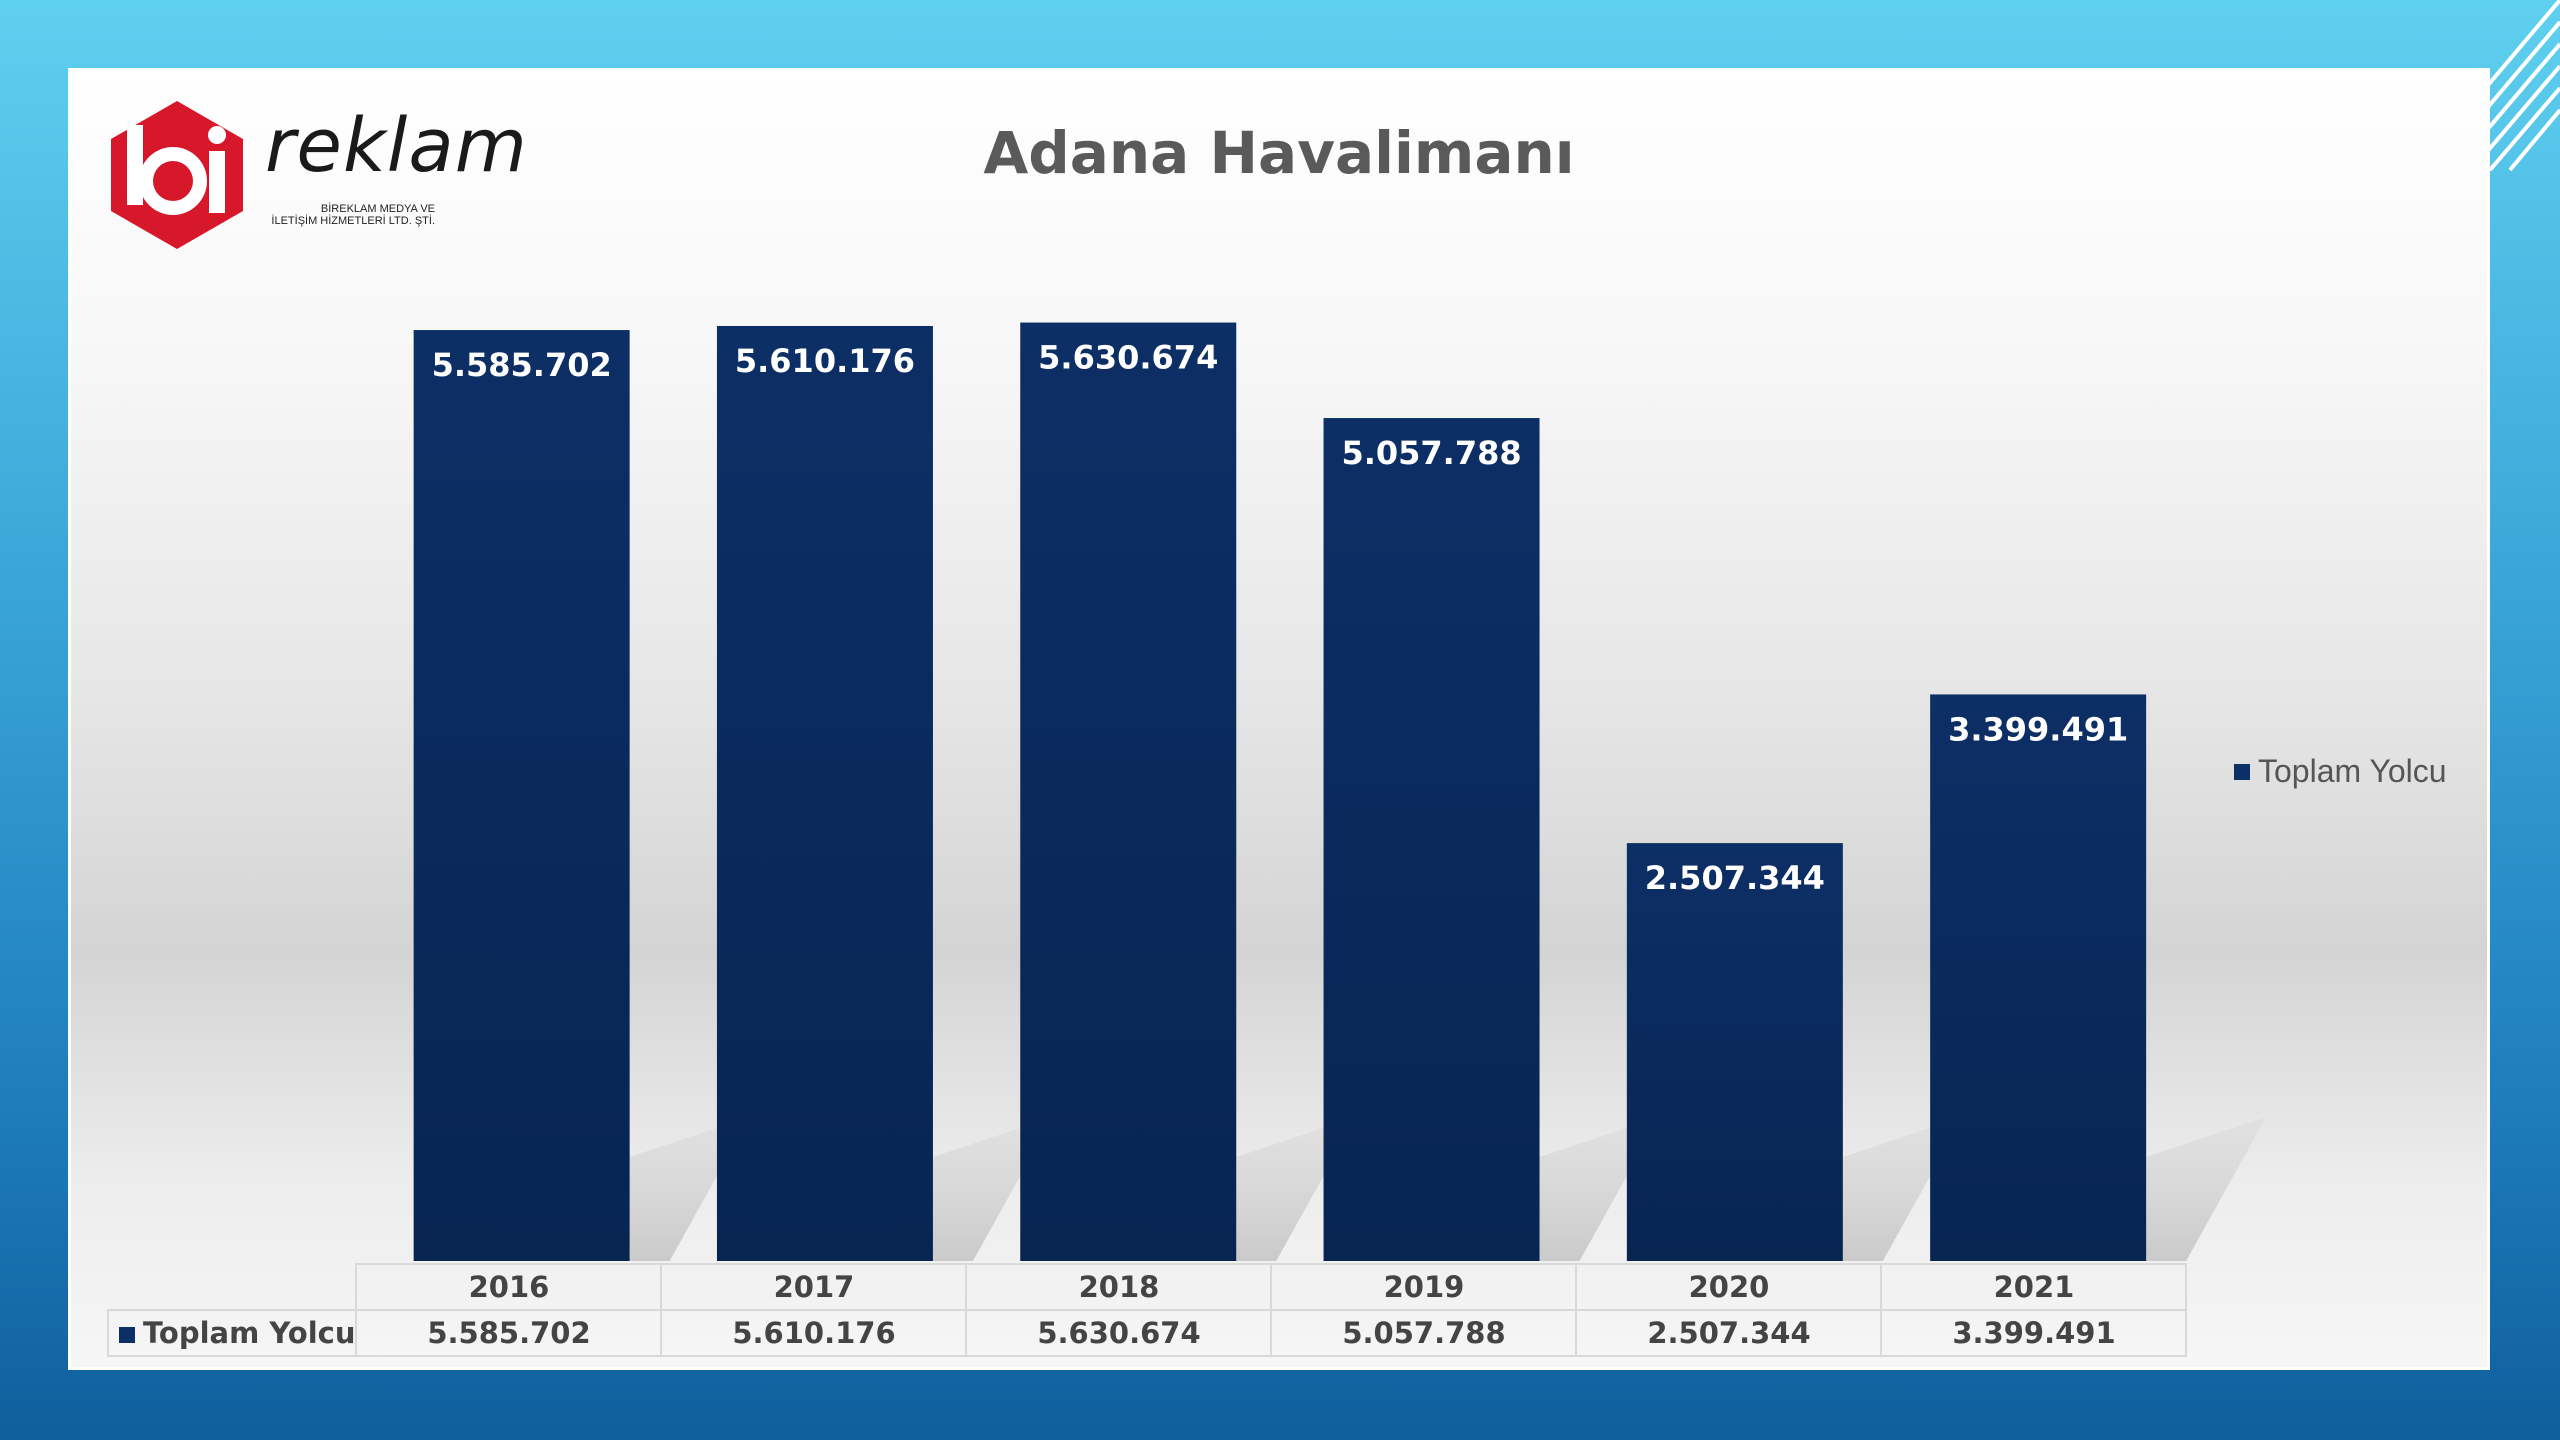 The height and width of the screenshot is (1440, 2560). I want to click on bar-data-label: 3.399.491, so click(2038, 729).